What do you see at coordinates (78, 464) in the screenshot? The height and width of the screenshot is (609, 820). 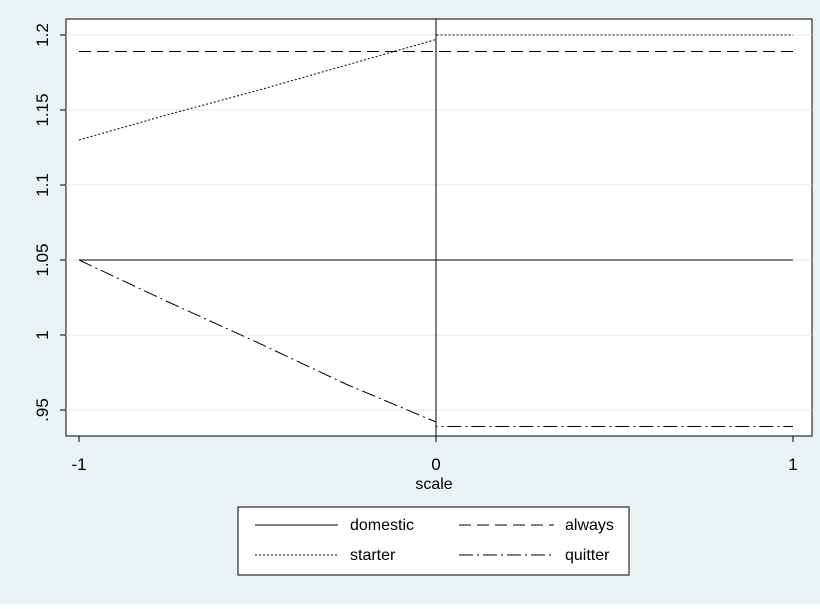 I see `x-tick-label: -1` at bounding box center [78, 464].